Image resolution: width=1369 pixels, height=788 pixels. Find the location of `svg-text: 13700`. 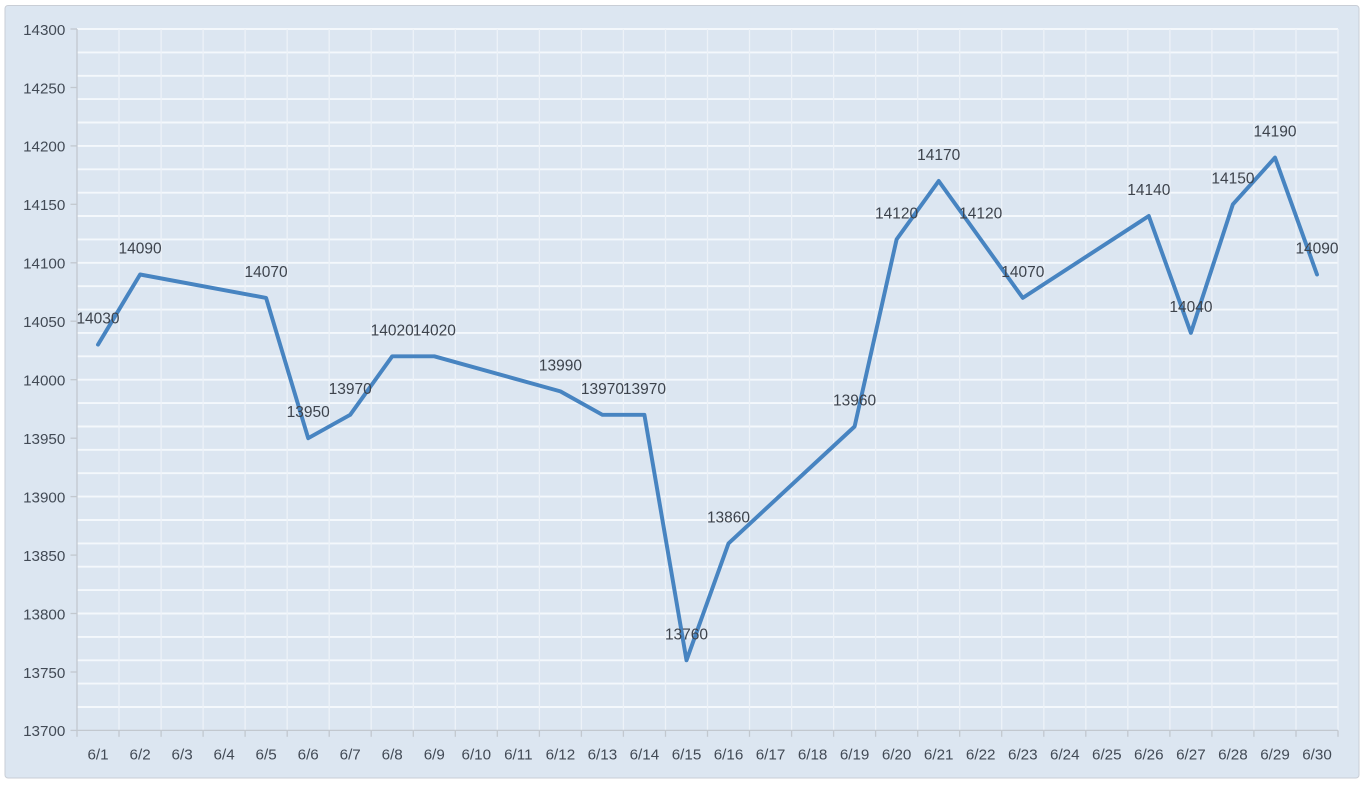

svg-text: 13700 is located at coordinates (44, 731).